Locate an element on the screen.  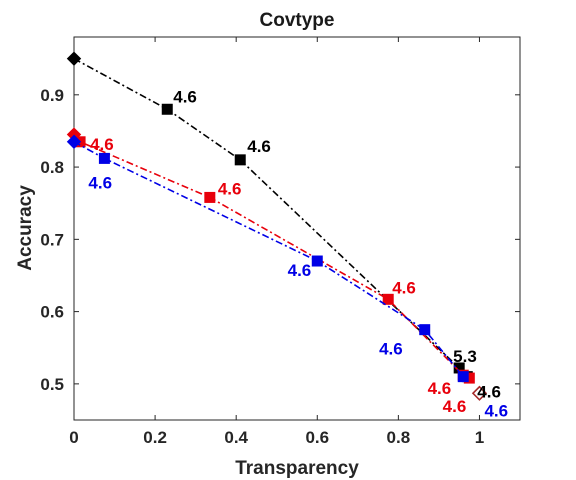
y-tick-label: 0.9 is located at coordinates (52, 95).